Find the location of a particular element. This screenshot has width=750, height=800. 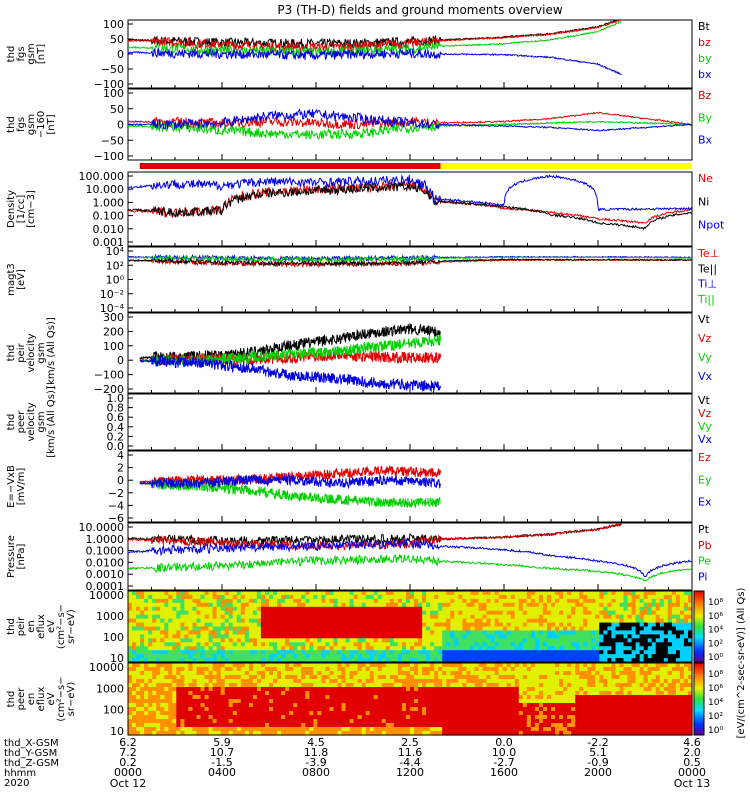

series-line-pe is located at coordinates (410, 568).